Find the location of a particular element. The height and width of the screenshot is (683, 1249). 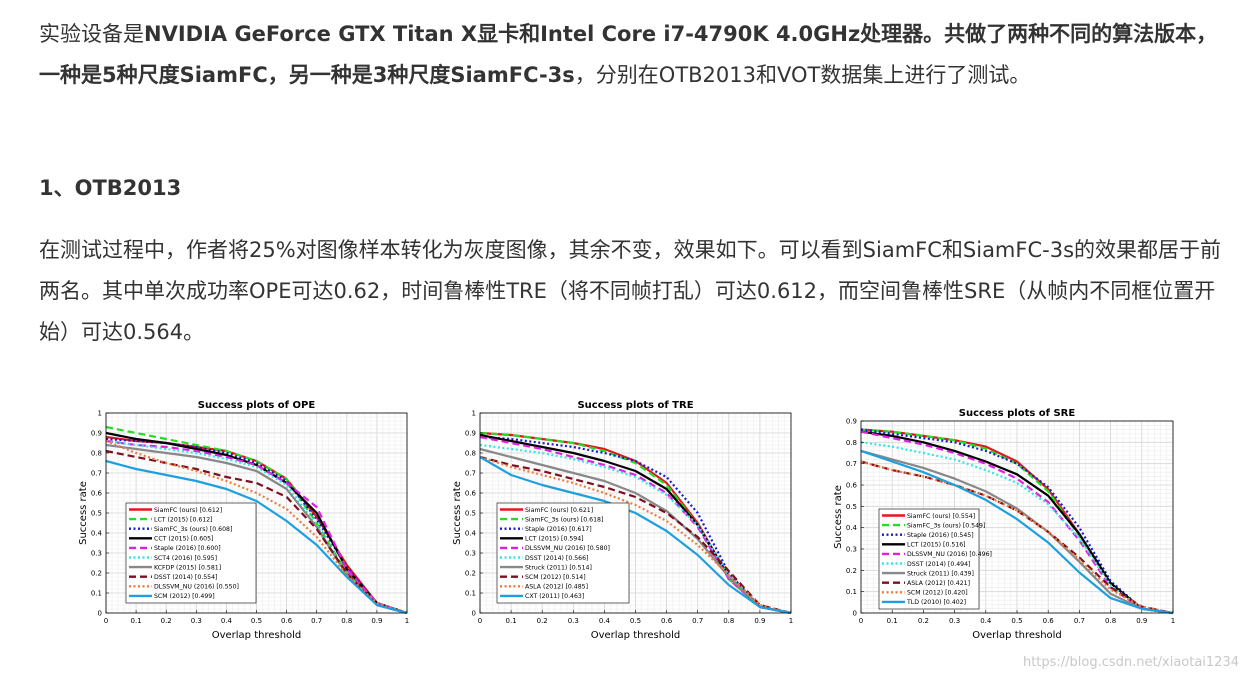

legend-label: Struck (2011) [0.514] is located at coordinates (558, 567).